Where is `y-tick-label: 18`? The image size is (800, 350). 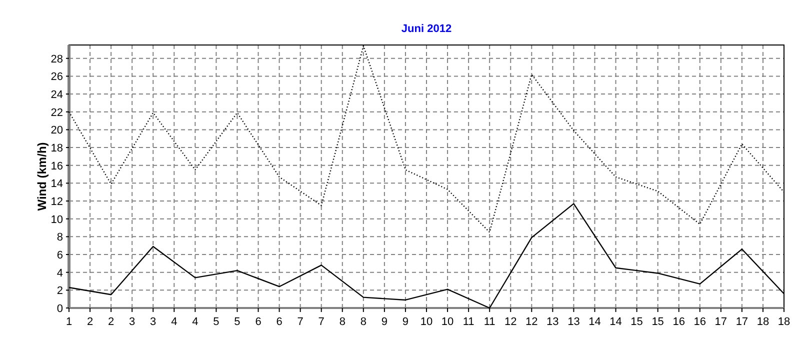 y-tick-label: 18 is located at coordinates (56, 148).